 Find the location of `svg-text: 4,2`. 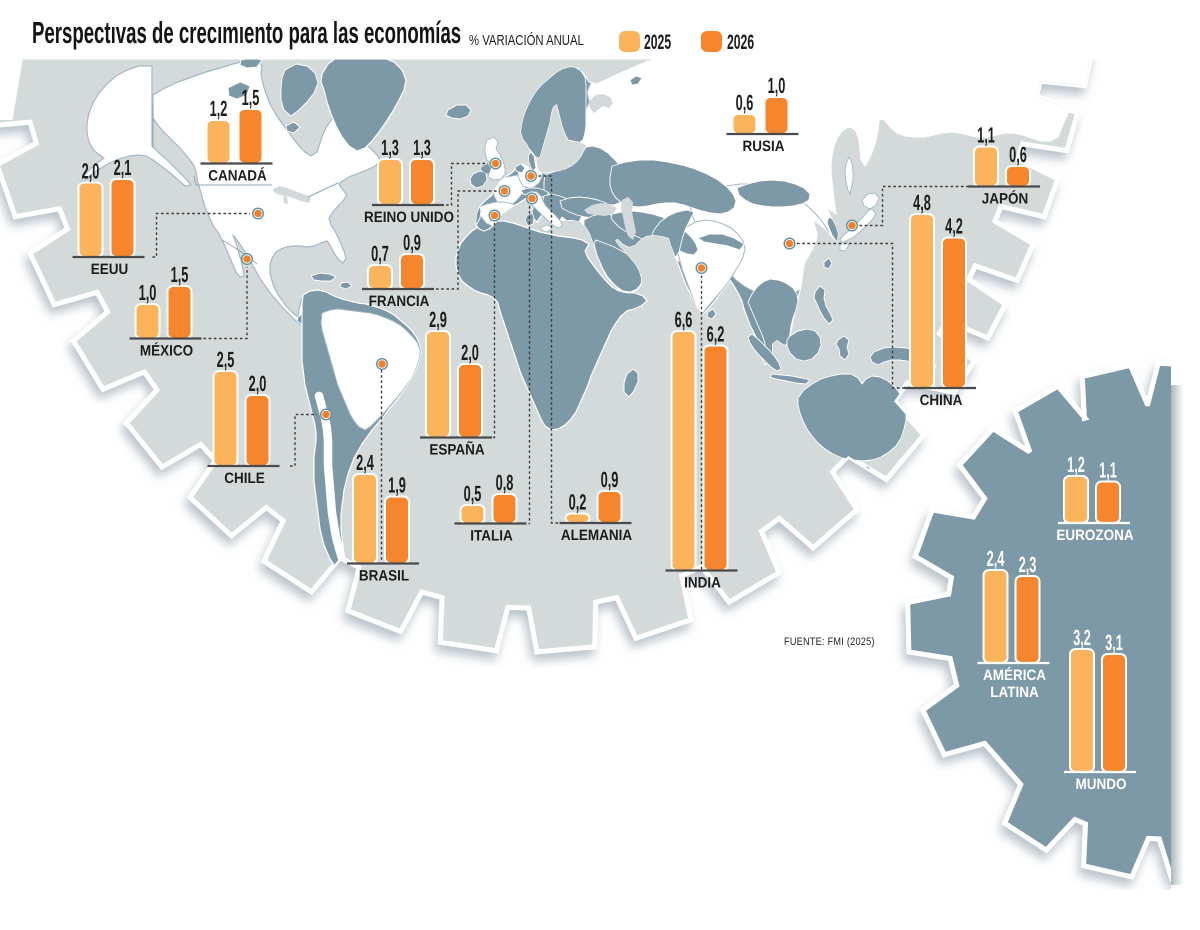

svg-text: 4,2 is located at coordinates (954, 225).